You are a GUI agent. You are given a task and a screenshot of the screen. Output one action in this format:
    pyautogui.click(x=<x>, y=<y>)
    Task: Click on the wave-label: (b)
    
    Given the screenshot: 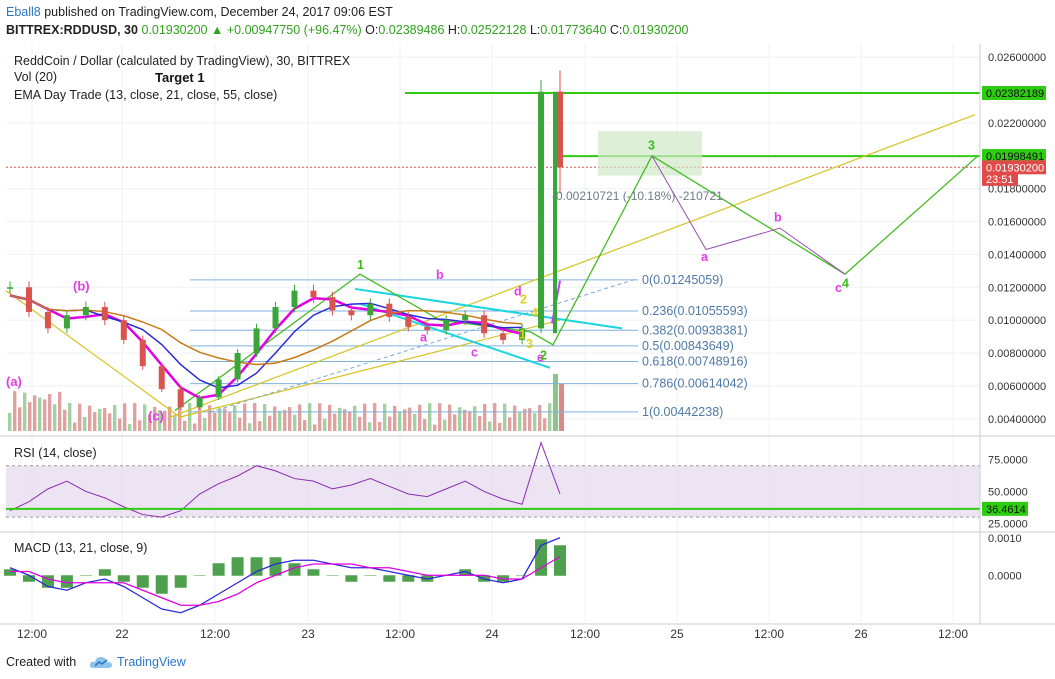 What is the action you would take?
    pyautogui.click(x=81, y=286)
    